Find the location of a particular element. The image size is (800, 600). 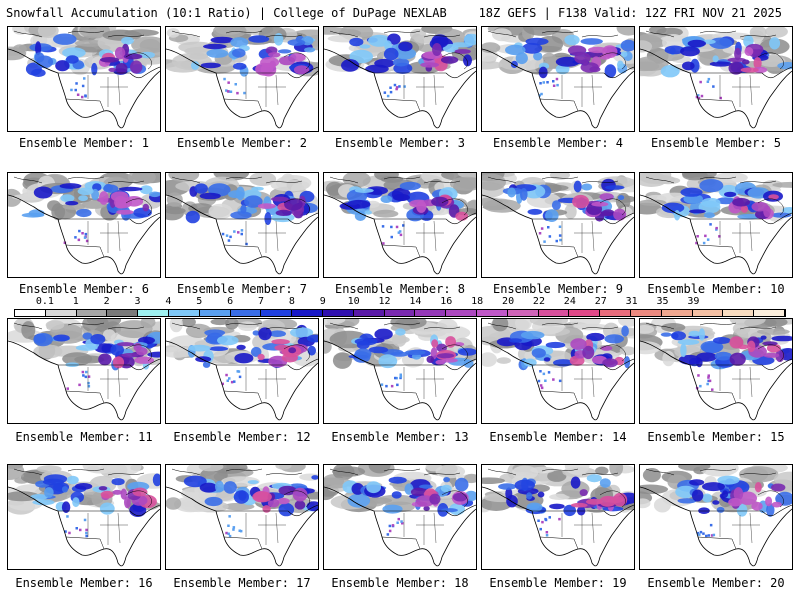

colorbar-tick-label: 6 is located at coordinates (230, 301).